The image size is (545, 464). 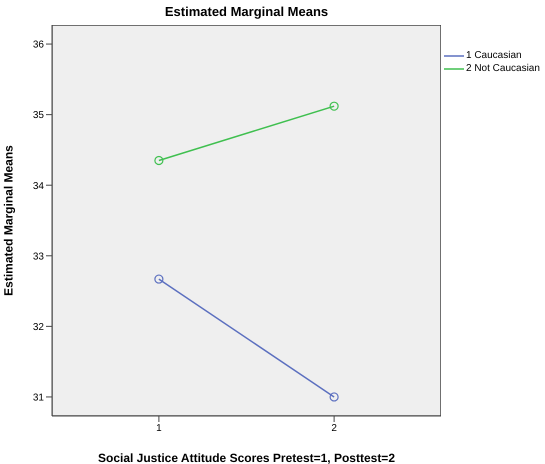 I want to click on y-tick-label: 31, so click(x=38, y=398).